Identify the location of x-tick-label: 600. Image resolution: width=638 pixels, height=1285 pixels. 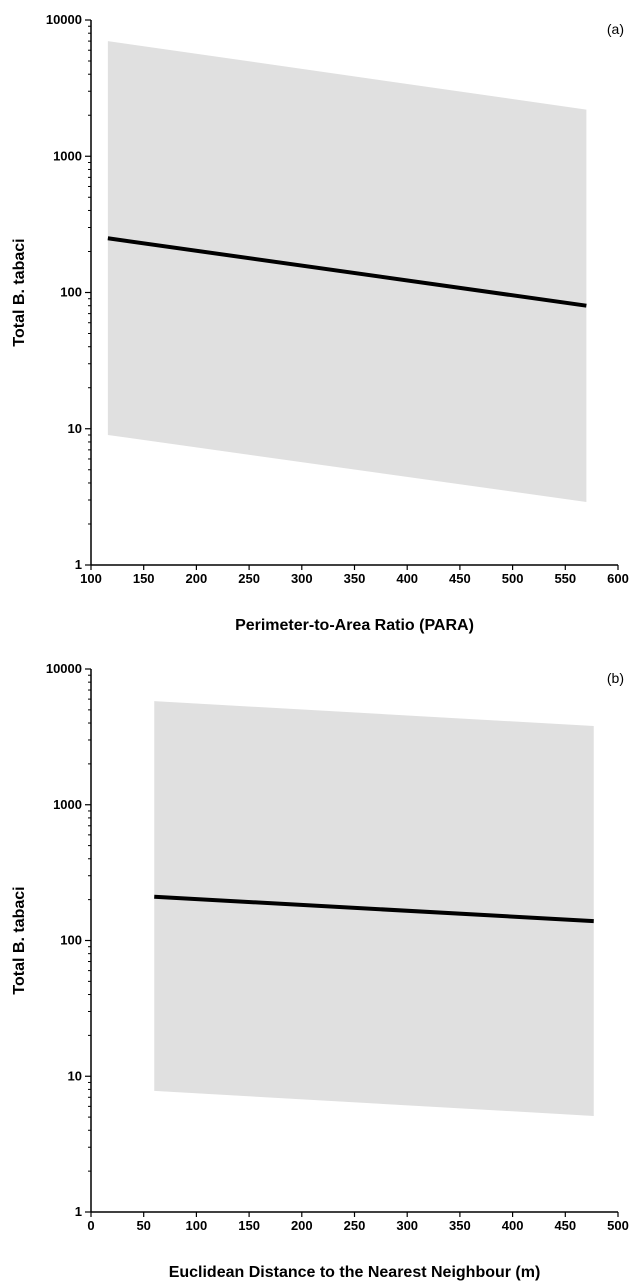
(618, 578).